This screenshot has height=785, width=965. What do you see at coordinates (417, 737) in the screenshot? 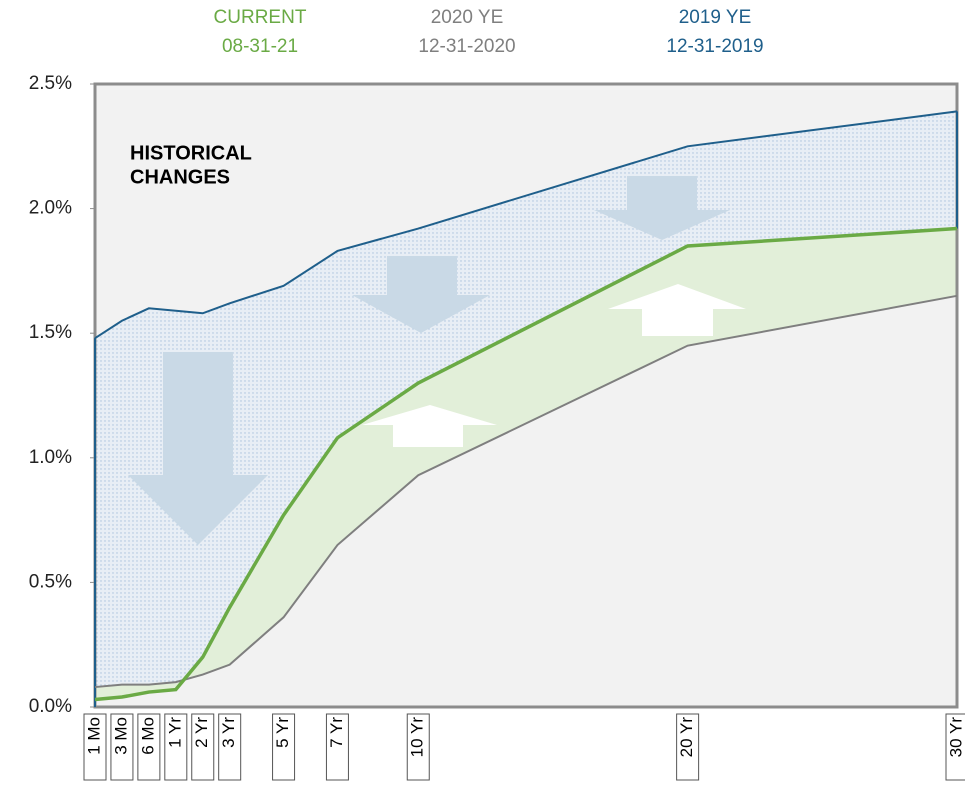
I see `x-tick-label: 10 Yr` at bounding box center [417, 737].